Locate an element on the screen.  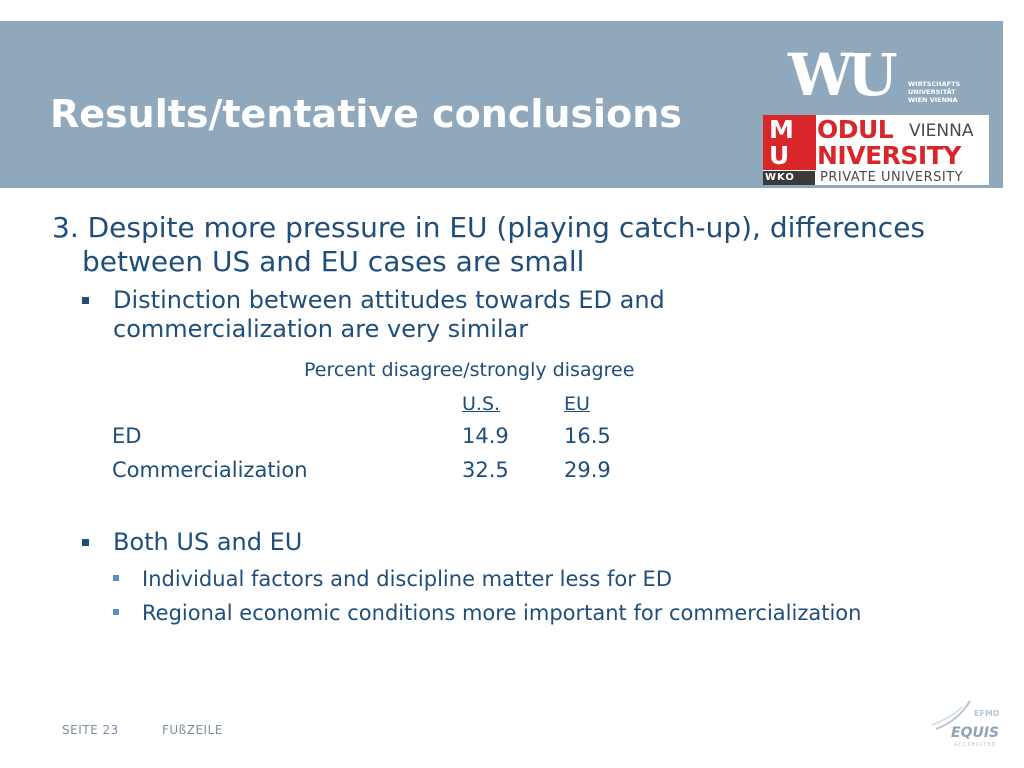
footer-text: FUßZEILE is located at coordinates (192, 730).